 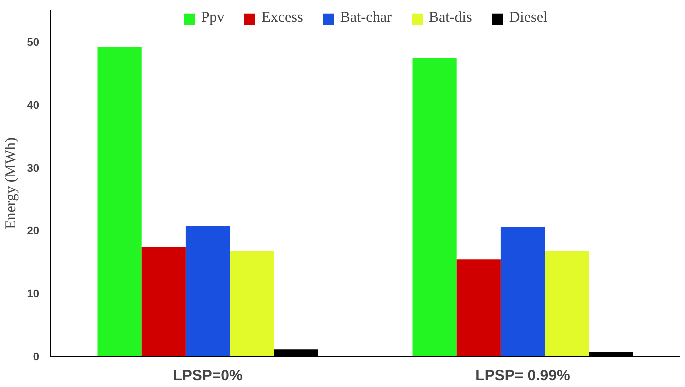 I want to click on legend-label: Excess, so click(x=283, y=18).